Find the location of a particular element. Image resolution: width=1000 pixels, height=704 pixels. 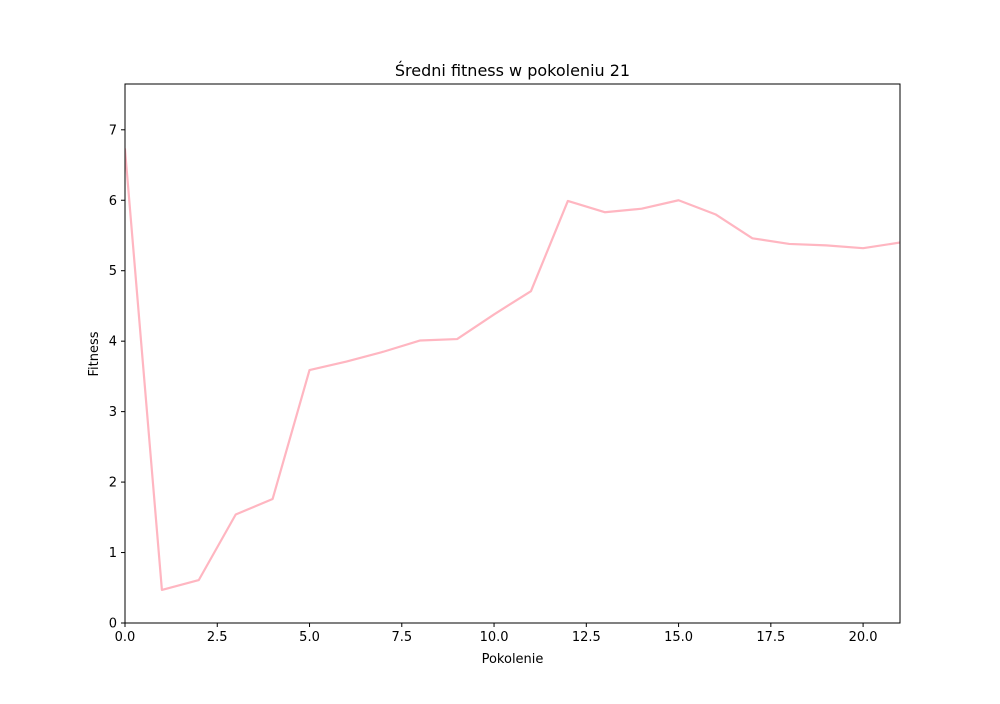

x-tick-label: 5.0 is located at coordinates (309, 637).